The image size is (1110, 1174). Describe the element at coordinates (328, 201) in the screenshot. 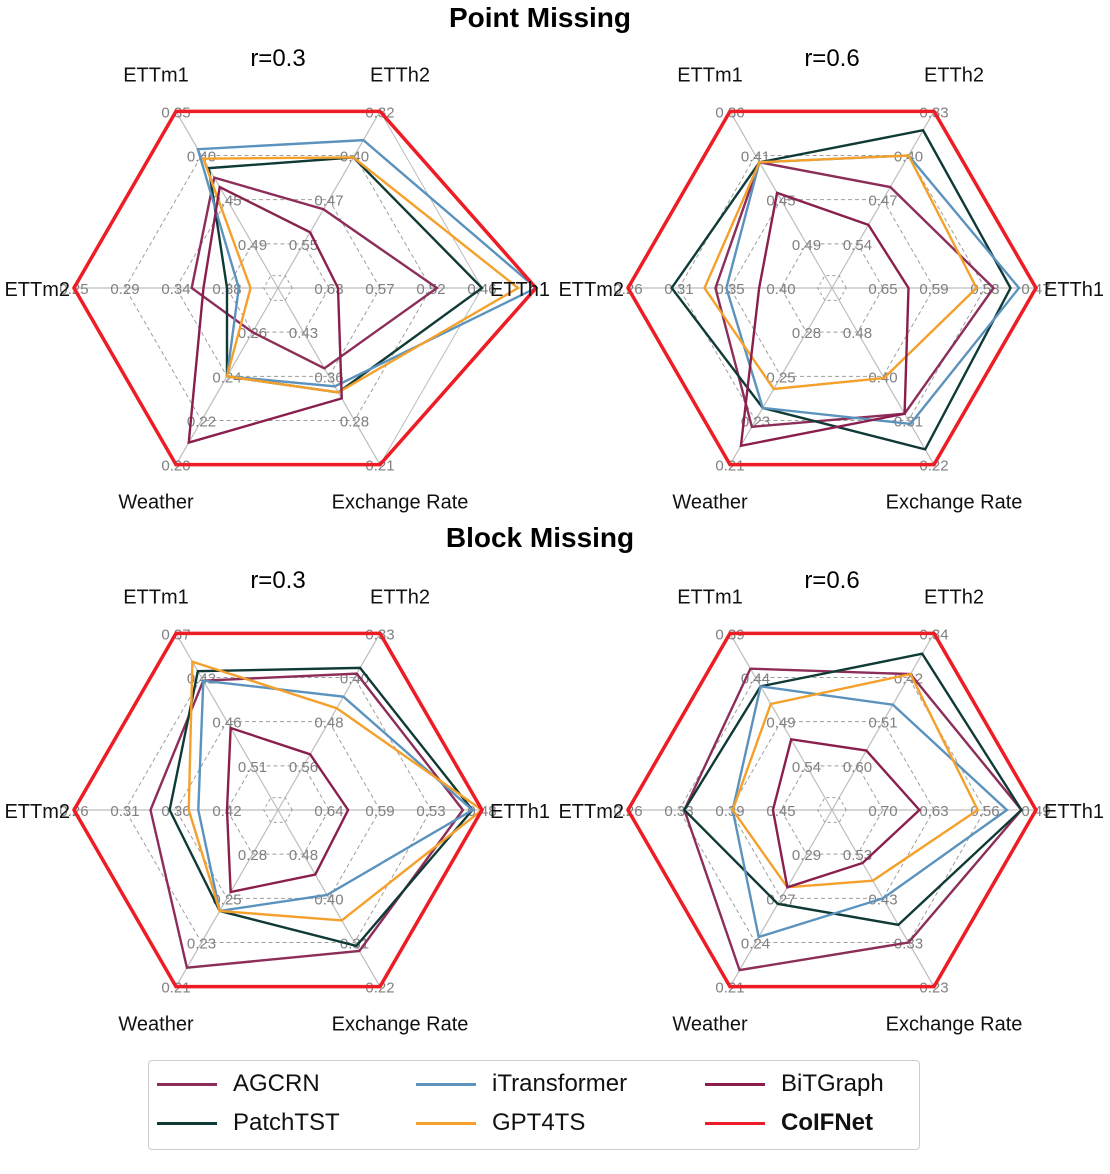

I see `tick-label-etth2-2: 0.47` at that location.